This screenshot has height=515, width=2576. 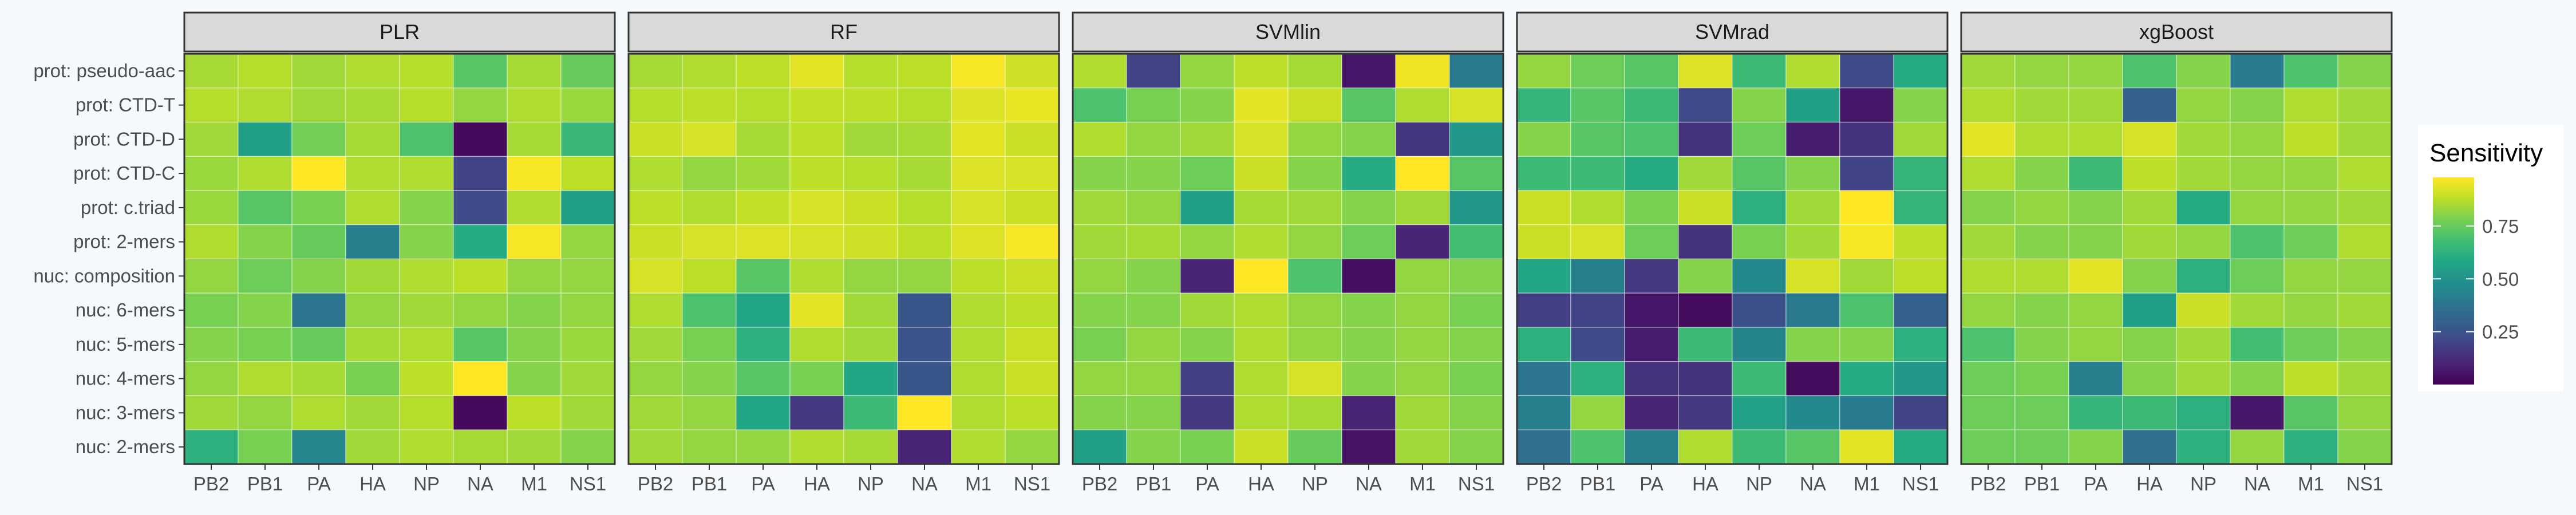 I want to click on heatmap-cell-plr-r5-c0, so click(x=211, y=242).